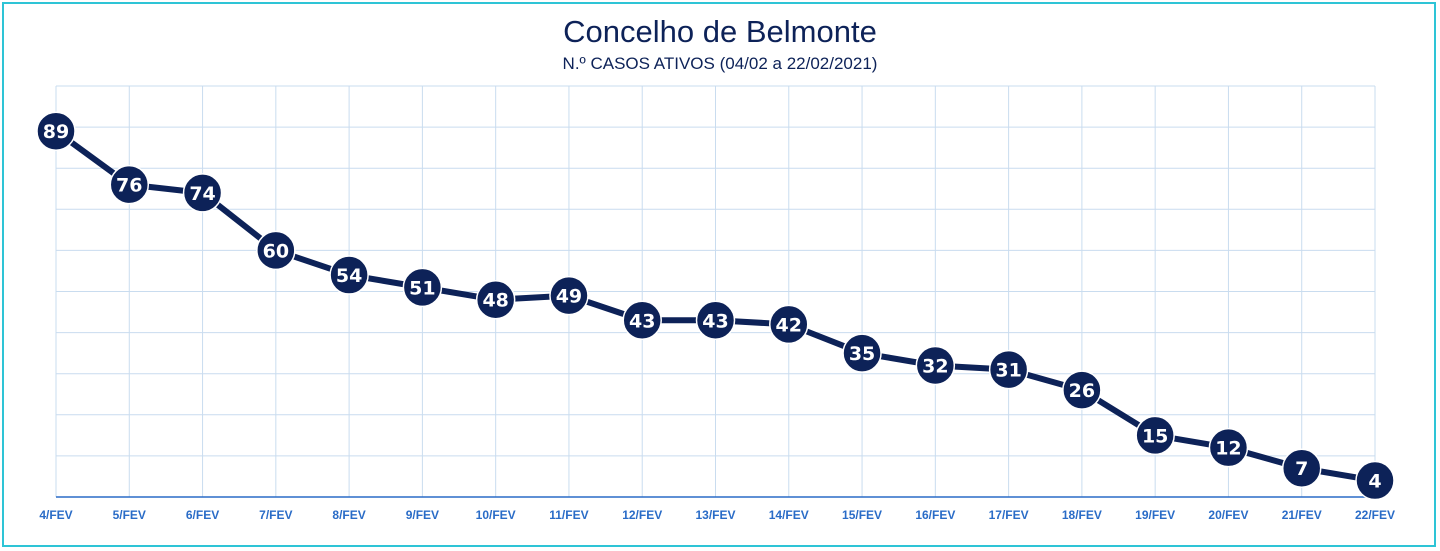 This screenshot has height=551, width=1440. I want to click on x-tick-label: 17/FEV, so click(1009, 515).